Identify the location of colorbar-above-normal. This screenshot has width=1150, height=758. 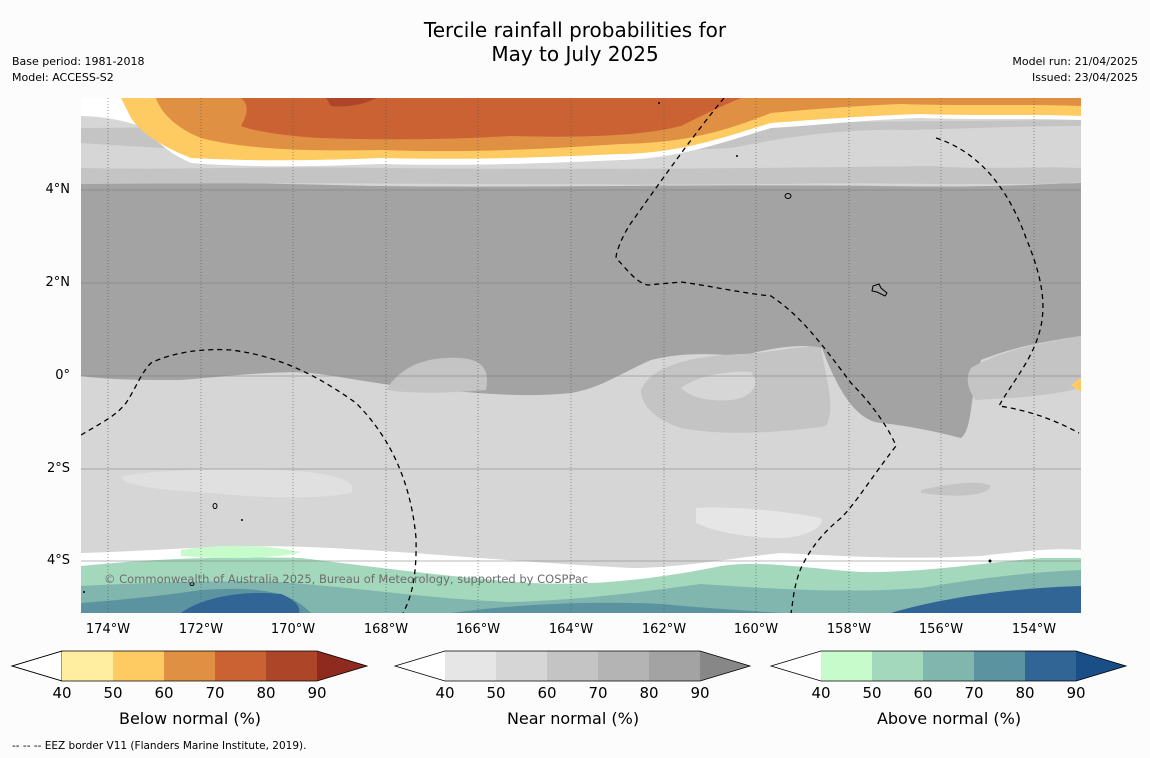
(948, 666).